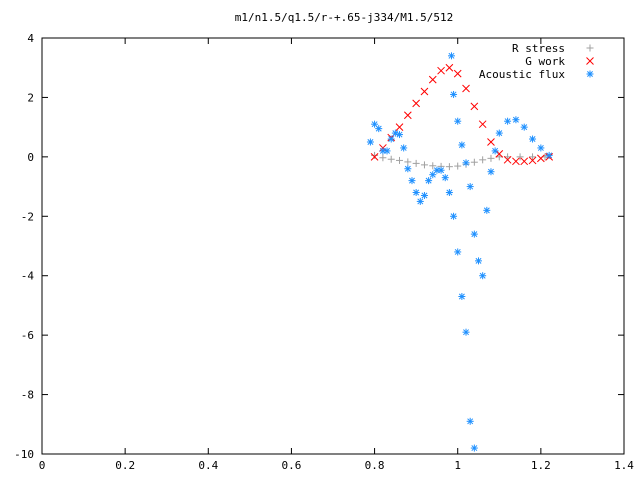  I want to click on chart-title: m1/n1.5/q1.5/r-+.65-j334/M1.5/512, so click(344, 17).